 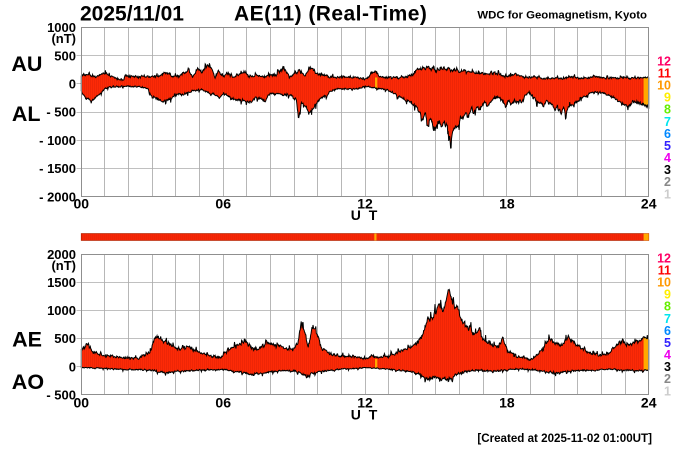 What do you see at coordinates (57, 140) in the screenshot?
I see `svg-text: - 1000` at bounding box center [57, 140].